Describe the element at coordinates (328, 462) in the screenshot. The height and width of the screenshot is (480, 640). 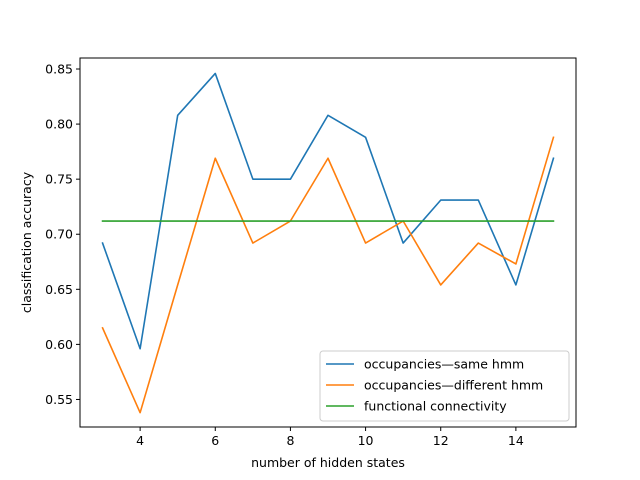
I see `x-axis-label: number of hidden states` at that location.